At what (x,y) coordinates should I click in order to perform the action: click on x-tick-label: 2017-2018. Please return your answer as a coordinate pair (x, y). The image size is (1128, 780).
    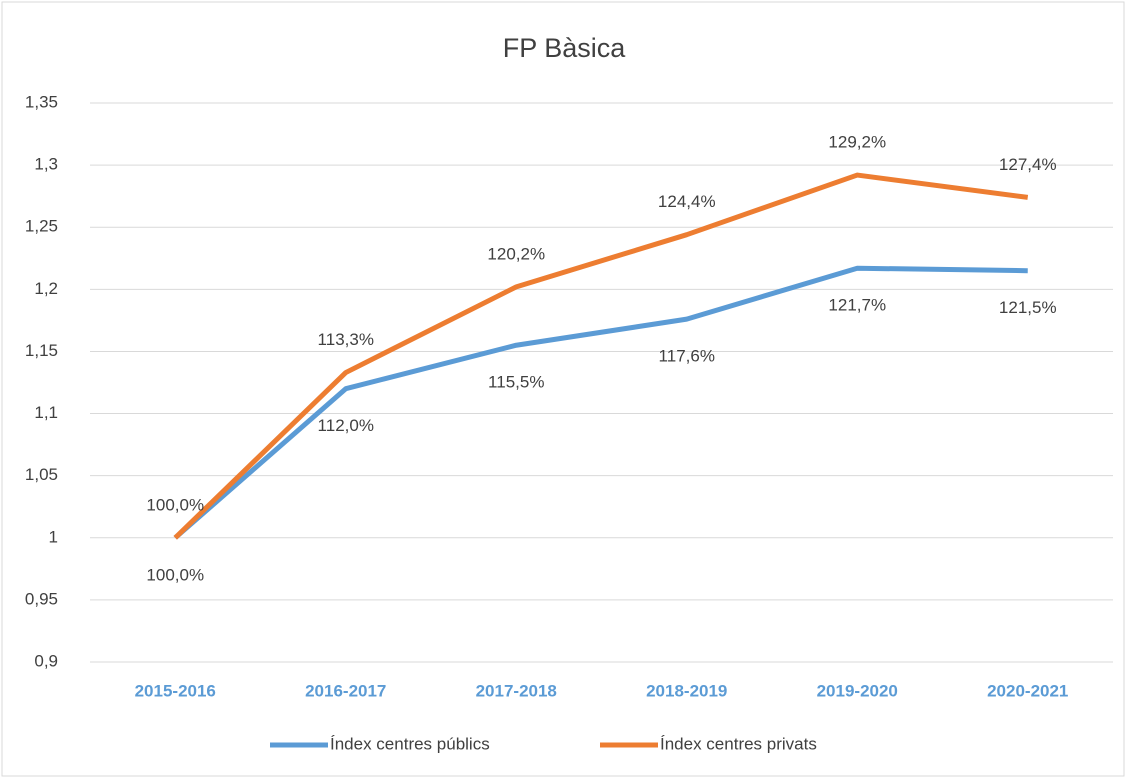
    Looking at the image, I should click on (516, 690).